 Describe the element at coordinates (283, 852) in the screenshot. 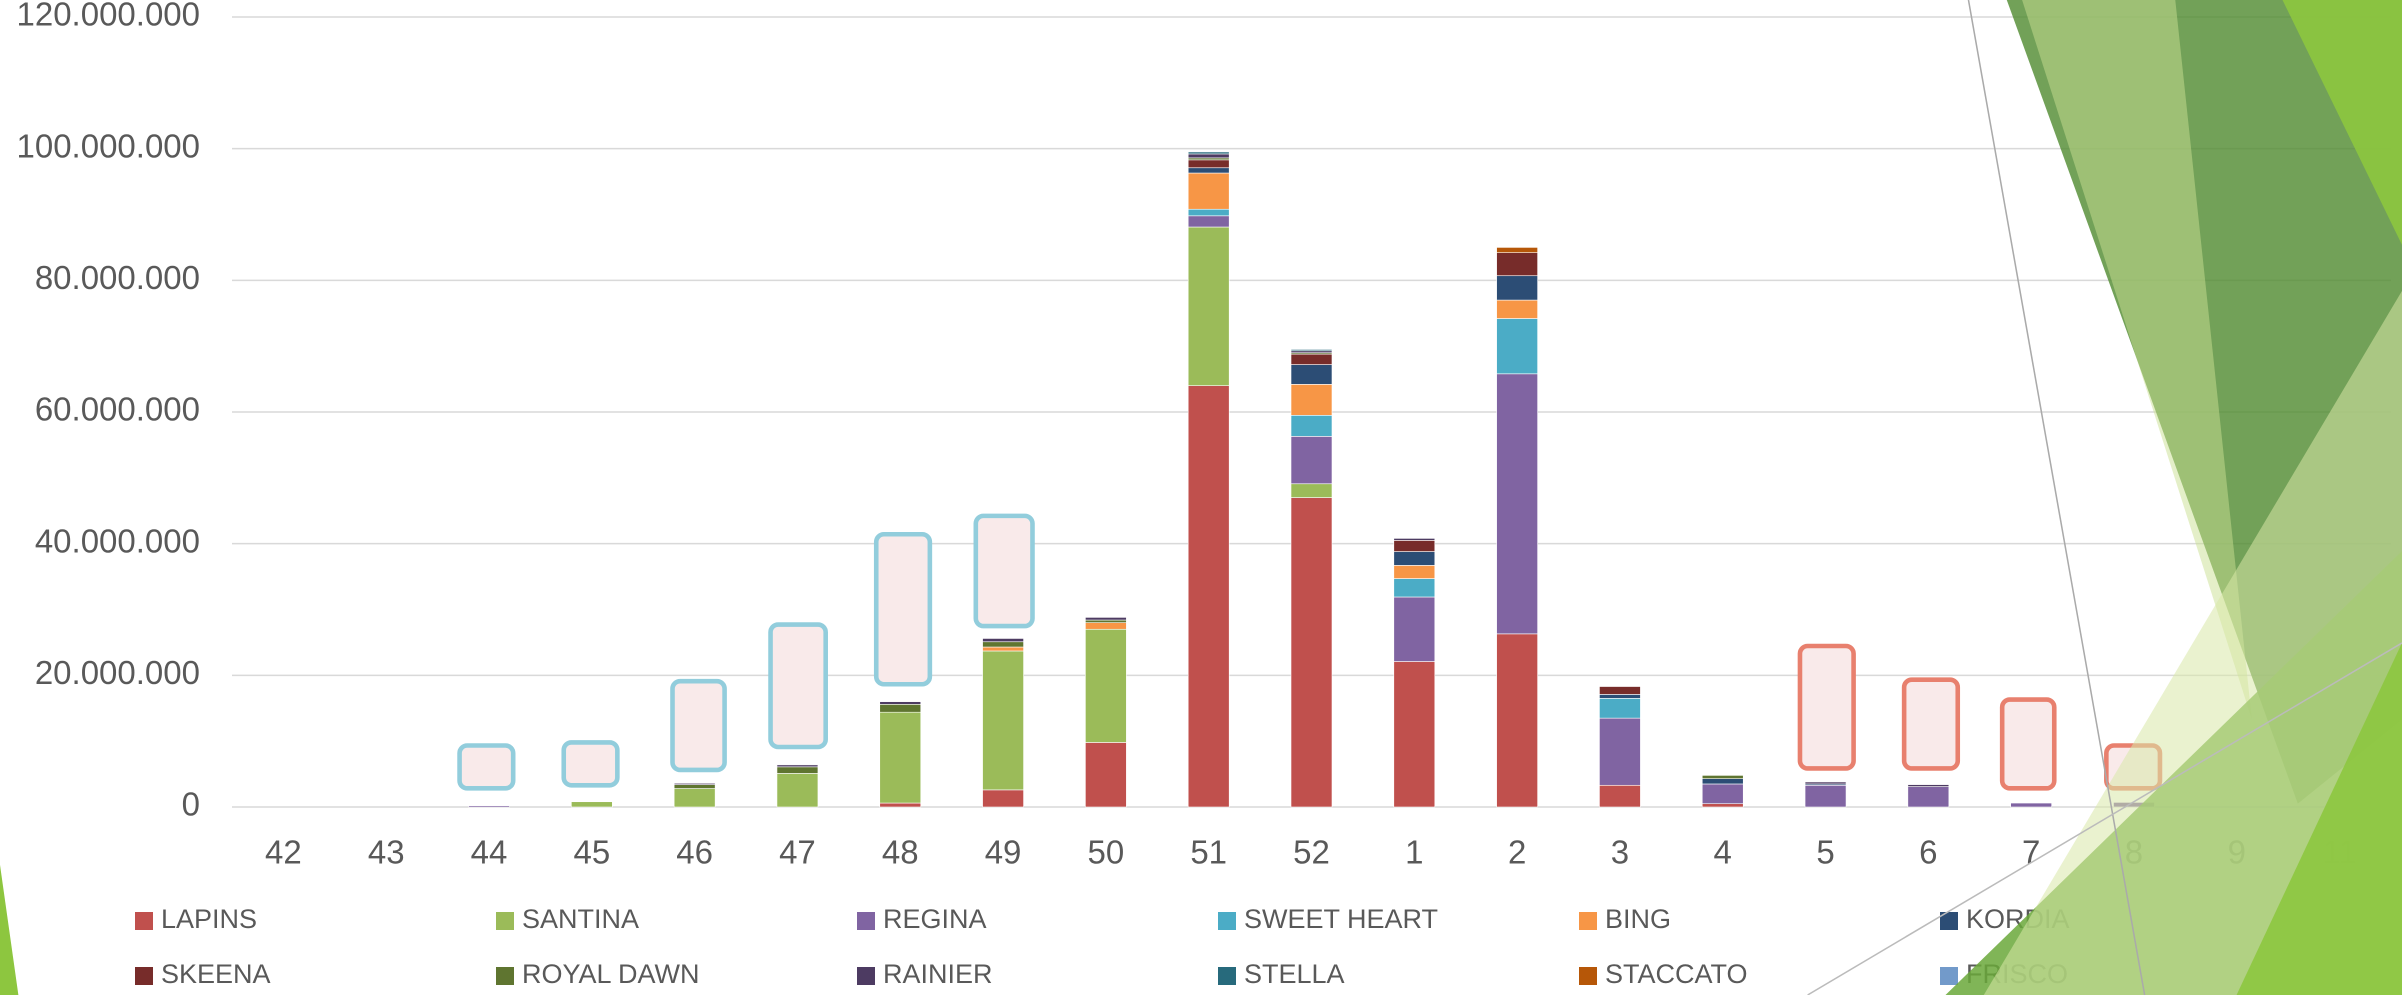

I see `x-tick-label: 42` at that location.